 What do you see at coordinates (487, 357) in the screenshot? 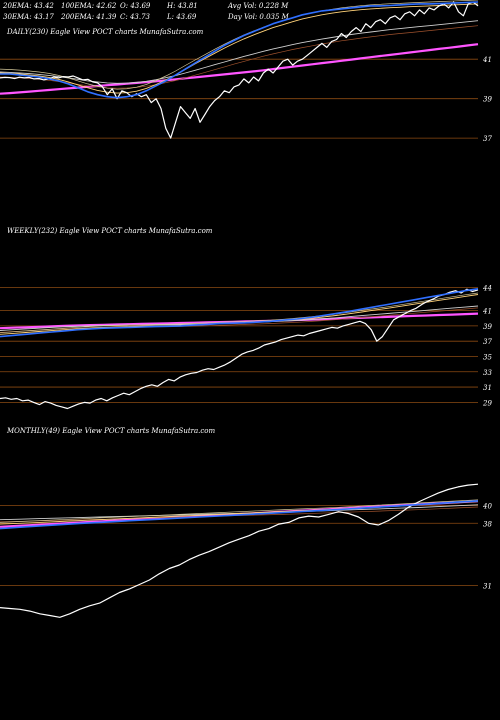
I see `weekly-y-tick-label: 35` at bounding box center [487, 357].